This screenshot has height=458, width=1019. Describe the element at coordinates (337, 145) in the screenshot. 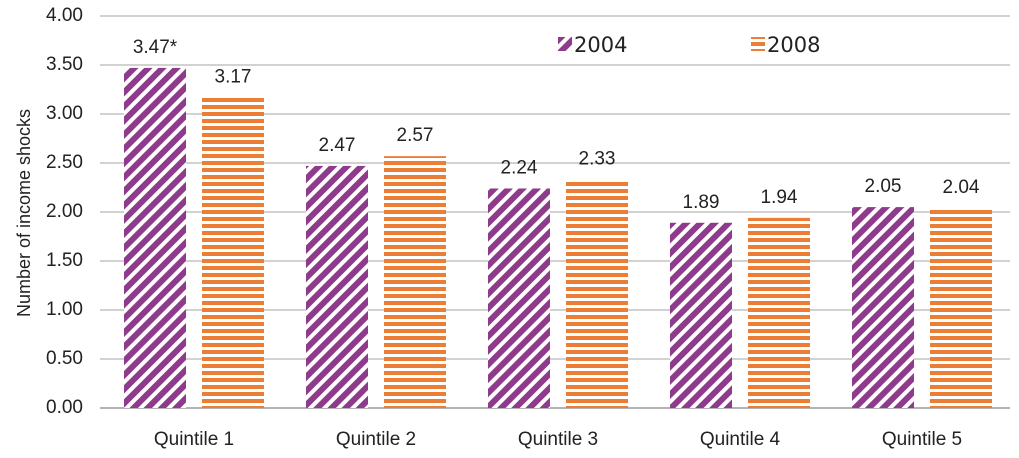

I see `data-label: 2.47` at that location.